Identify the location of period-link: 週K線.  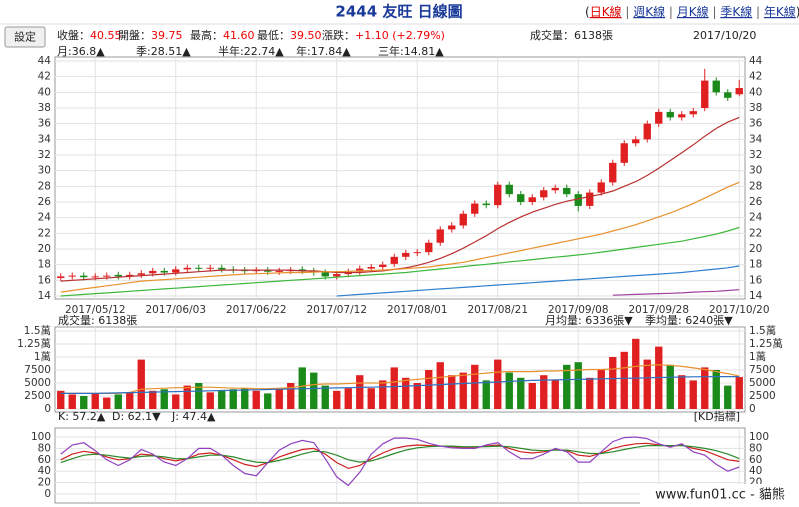
(649, 11).